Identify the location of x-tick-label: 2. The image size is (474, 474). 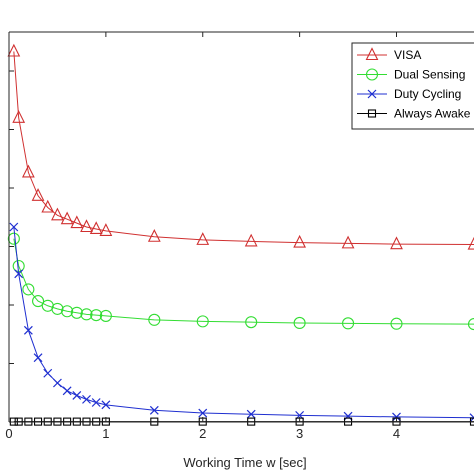
(202, 433).